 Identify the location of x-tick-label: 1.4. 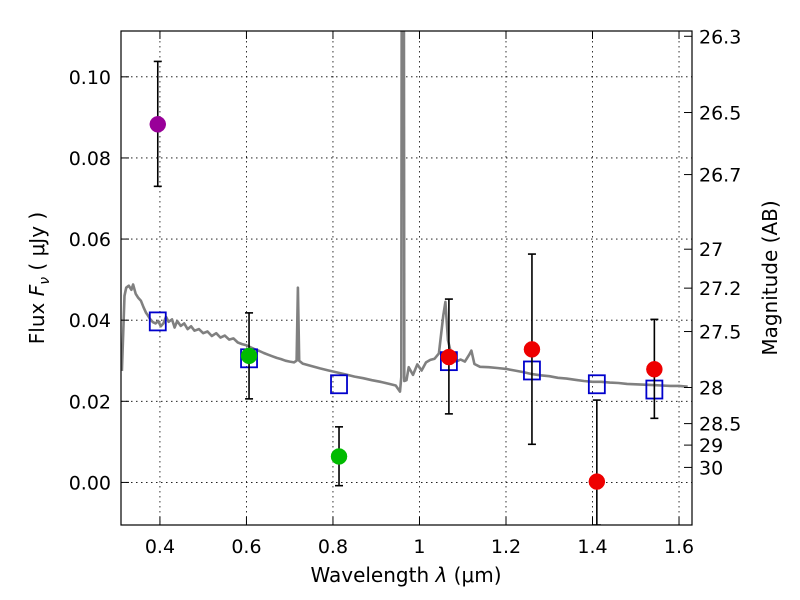
(592, 547).